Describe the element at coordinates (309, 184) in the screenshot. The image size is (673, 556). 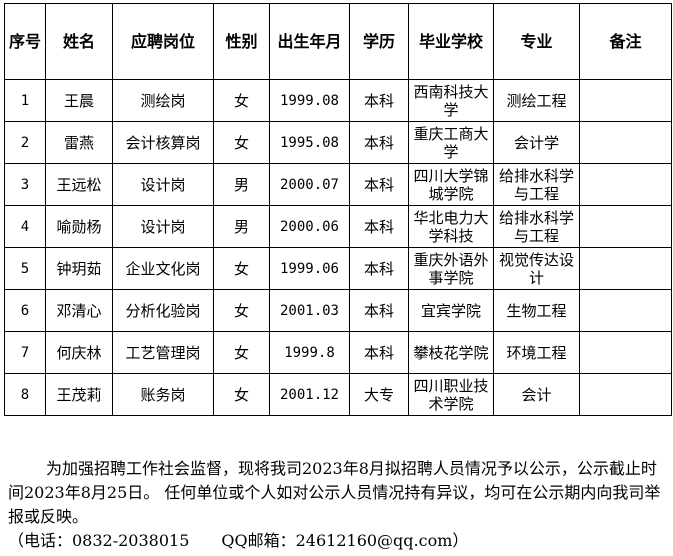
I see `cell-col-birth: 2000.07` at that location.